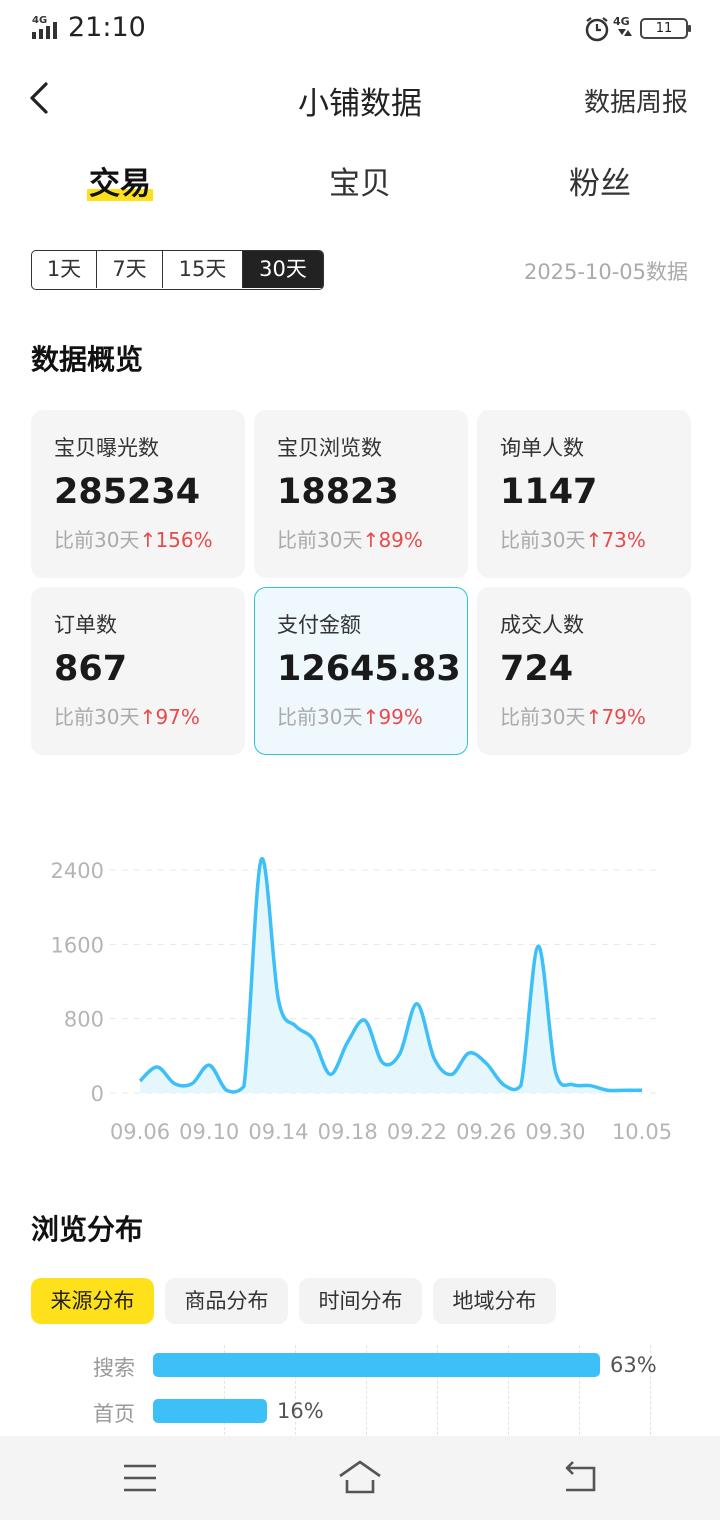 This screenshot has width=720, height=1520. I want to click on card-compare: 比前30天↑73%, so click(573, 540).